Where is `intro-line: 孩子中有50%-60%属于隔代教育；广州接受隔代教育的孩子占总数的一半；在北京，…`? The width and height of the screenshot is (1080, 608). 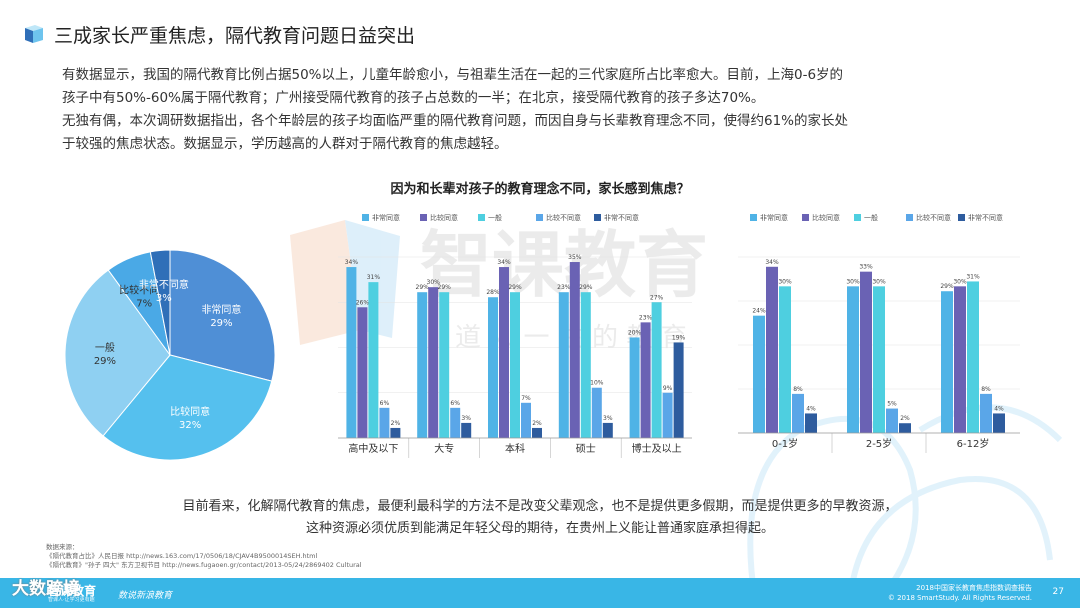 intro-line: 孩子中有50%-60%属于隔代教育；广州接受隔代教育的孩子占总数的一半；在北京，… is located at coordinates (413, 98).